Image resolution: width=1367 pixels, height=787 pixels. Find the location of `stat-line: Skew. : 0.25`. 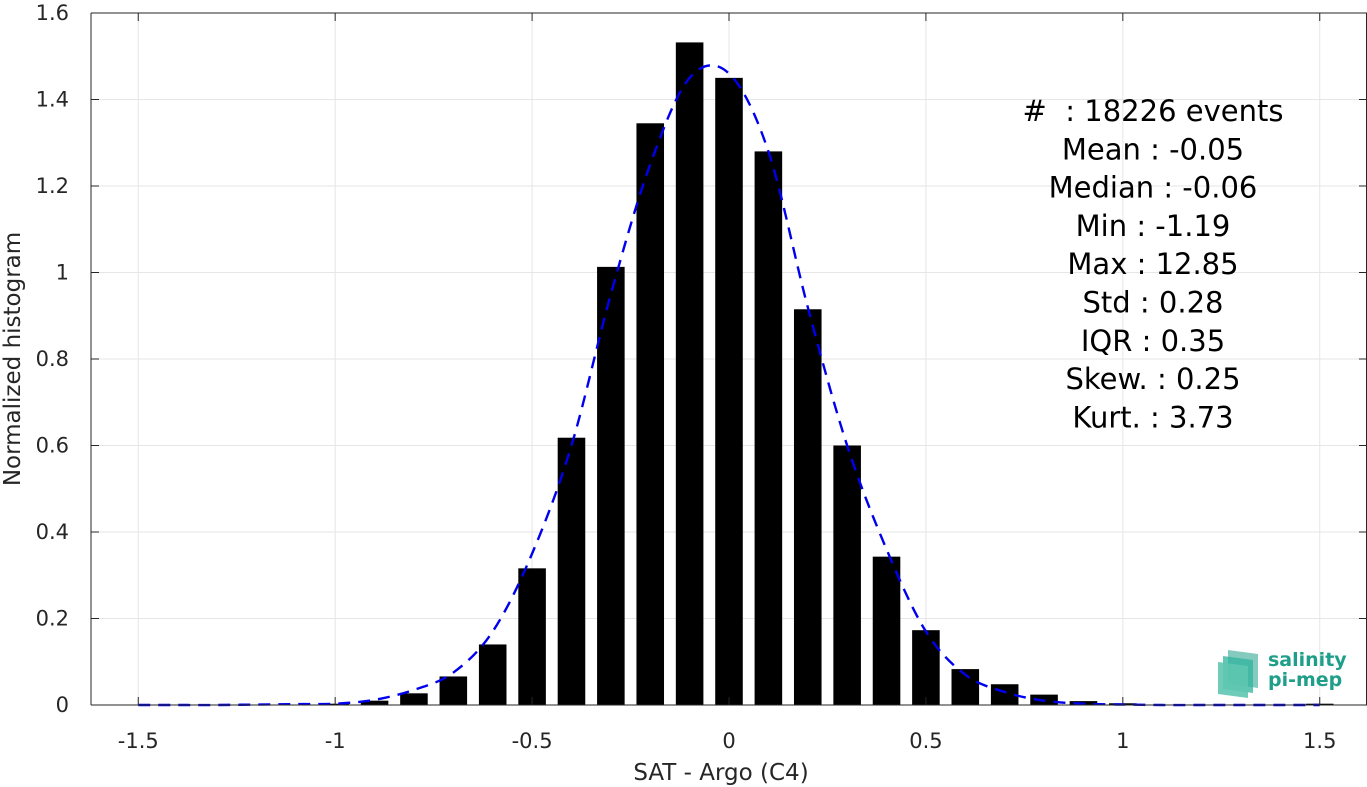

stat-line: Skew. : 0.25 is located at coordinates (1152, 379).